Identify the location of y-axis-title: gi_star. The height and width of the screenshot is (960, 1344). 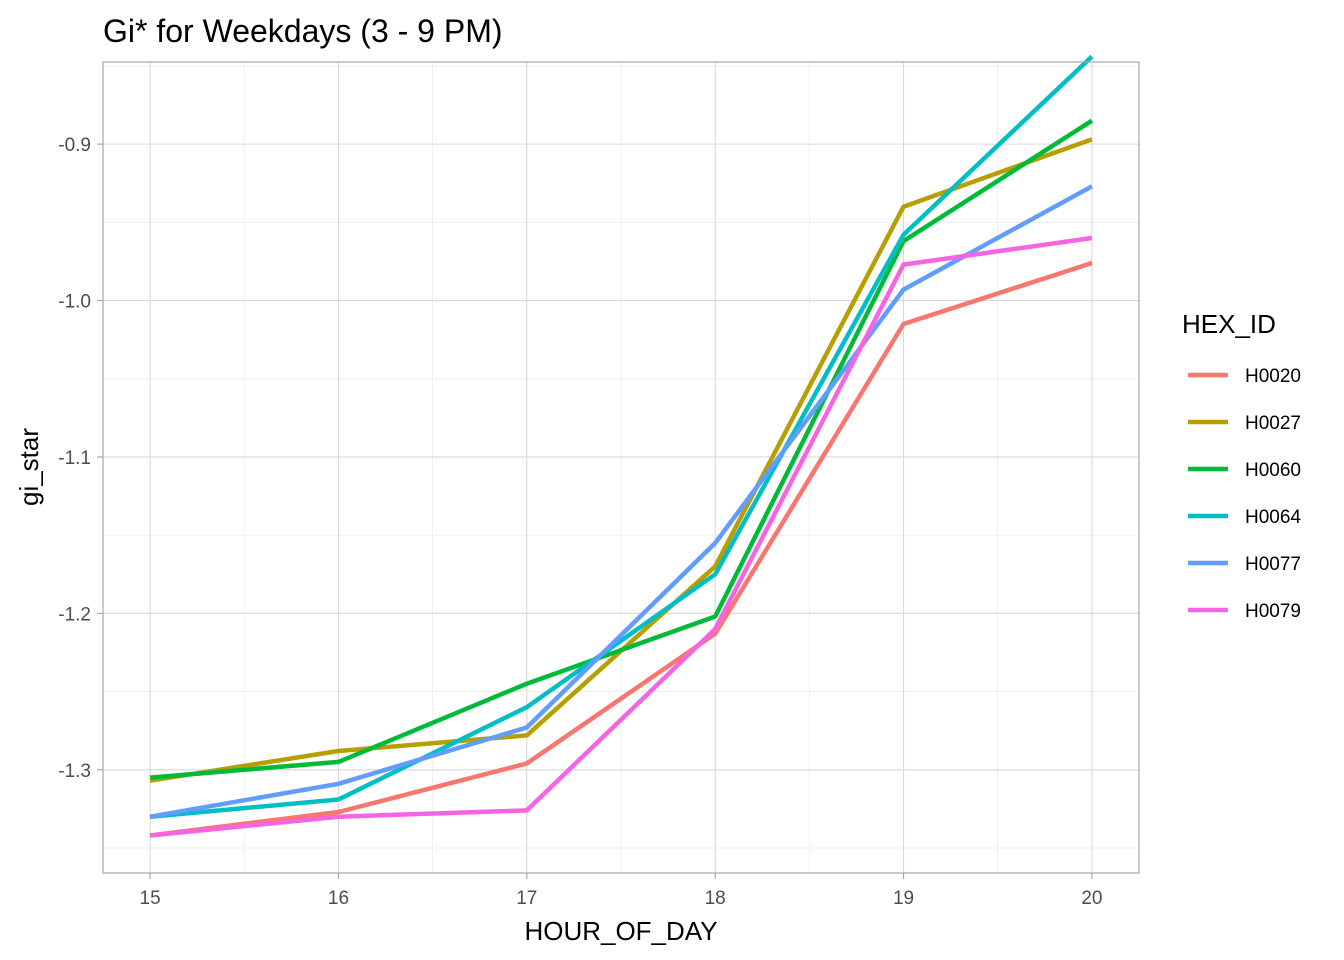
(29, 467).